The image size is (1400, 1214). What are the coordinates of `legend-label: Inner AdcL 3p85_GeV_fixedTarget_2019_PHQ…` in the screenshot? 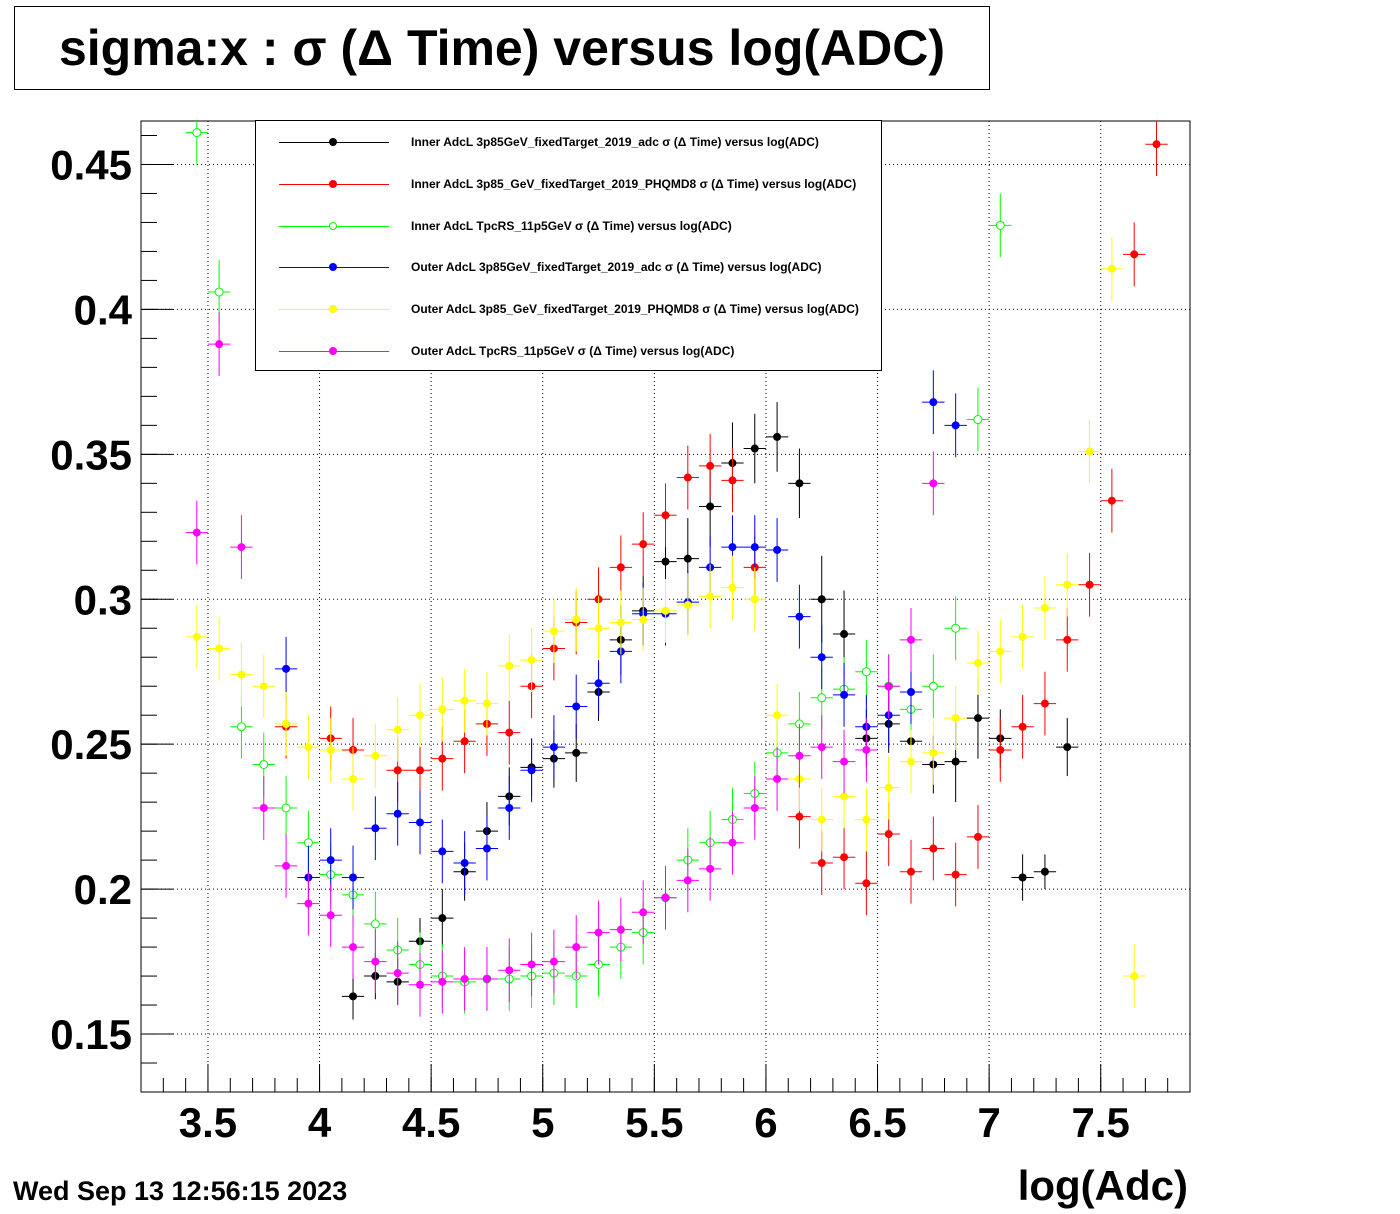 It's located at (634, 184).